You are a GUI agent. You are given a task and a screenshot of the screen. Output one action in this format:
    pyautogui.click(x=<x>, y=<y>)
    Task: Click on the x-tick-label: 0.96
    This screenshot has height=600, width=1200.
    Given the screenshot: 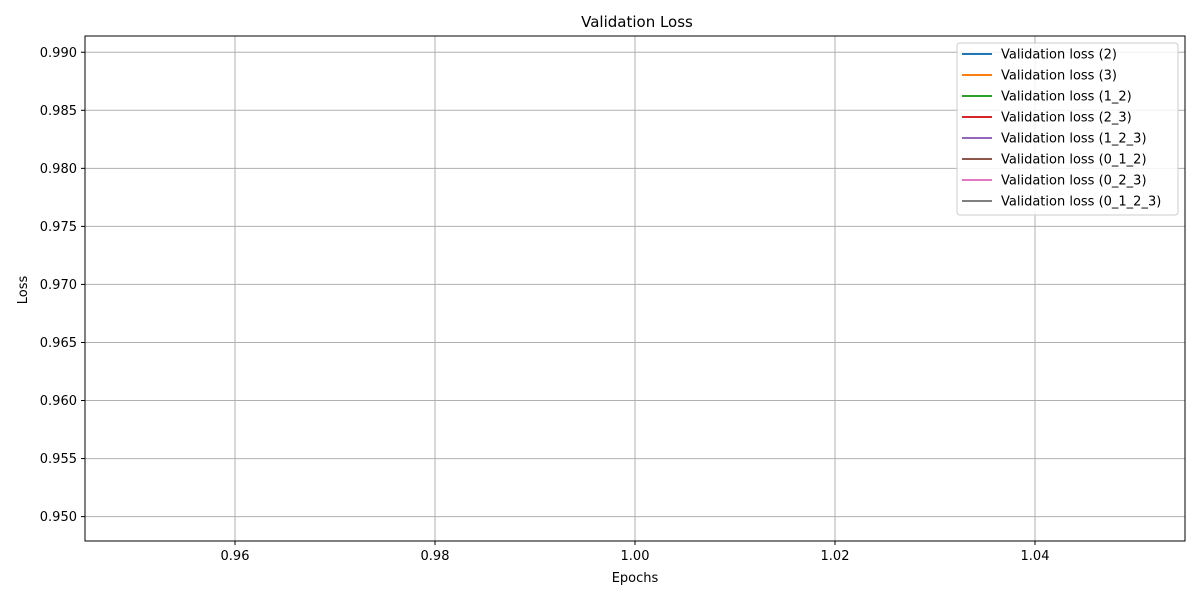 What is the action you would take?
    pyautogui.click(x=235, y=556)
    